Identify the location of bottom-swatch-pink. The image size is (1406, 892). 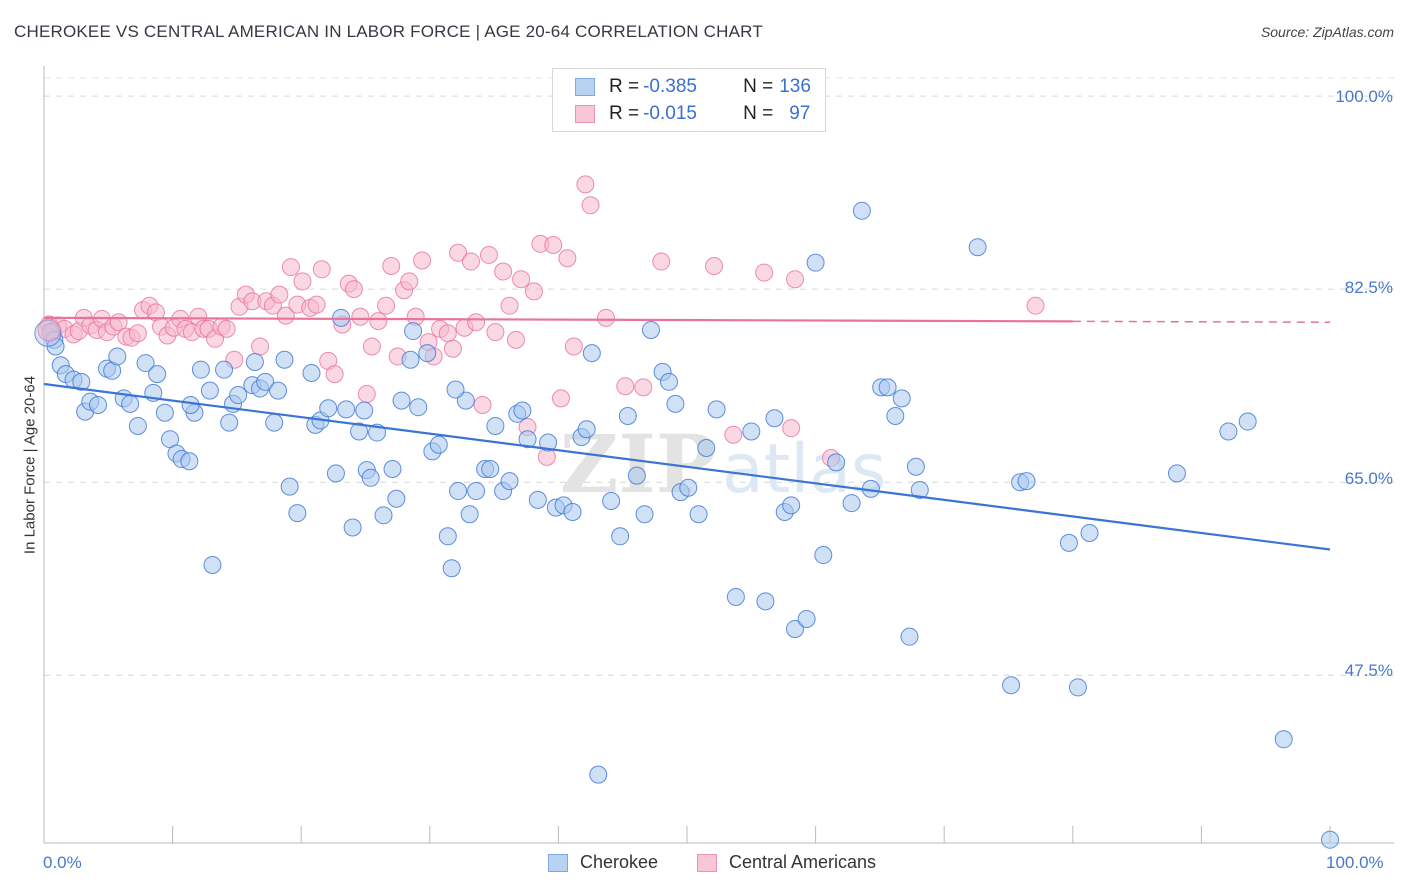
(707, 862).